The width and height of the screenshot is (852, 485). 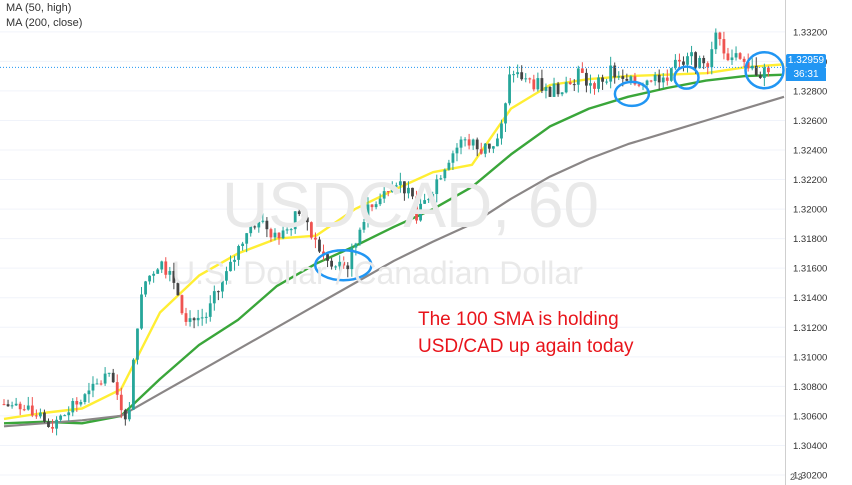 I want to click on y-tick-label-14: 1.30400, so click(x=810, y=446).